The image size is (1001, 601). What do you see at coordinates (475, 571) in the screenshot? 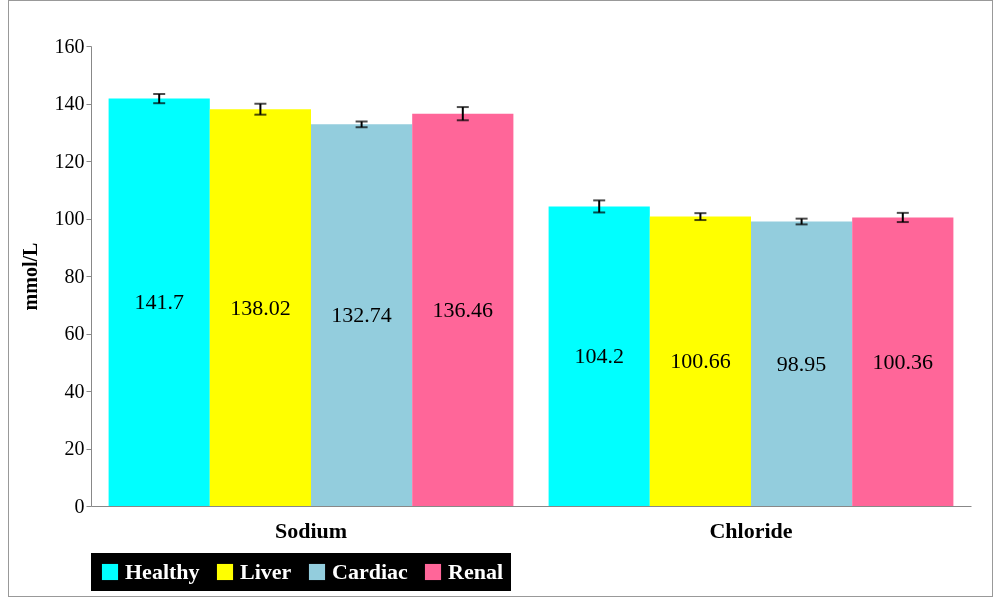
I see `legend-label: Renal` at bounding box center [475, 571].